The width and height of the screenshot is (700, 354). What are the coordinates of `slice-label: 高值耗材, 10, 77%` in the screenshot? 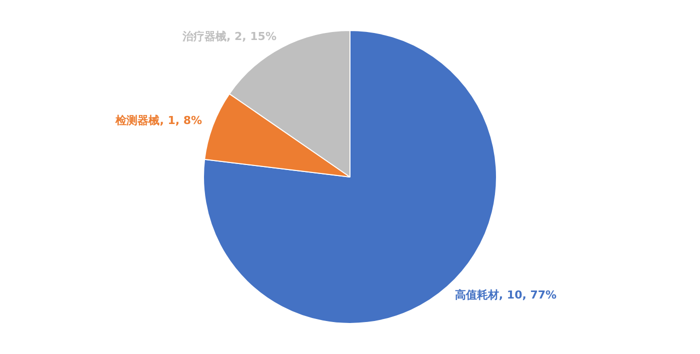 It's located at (505, 295).